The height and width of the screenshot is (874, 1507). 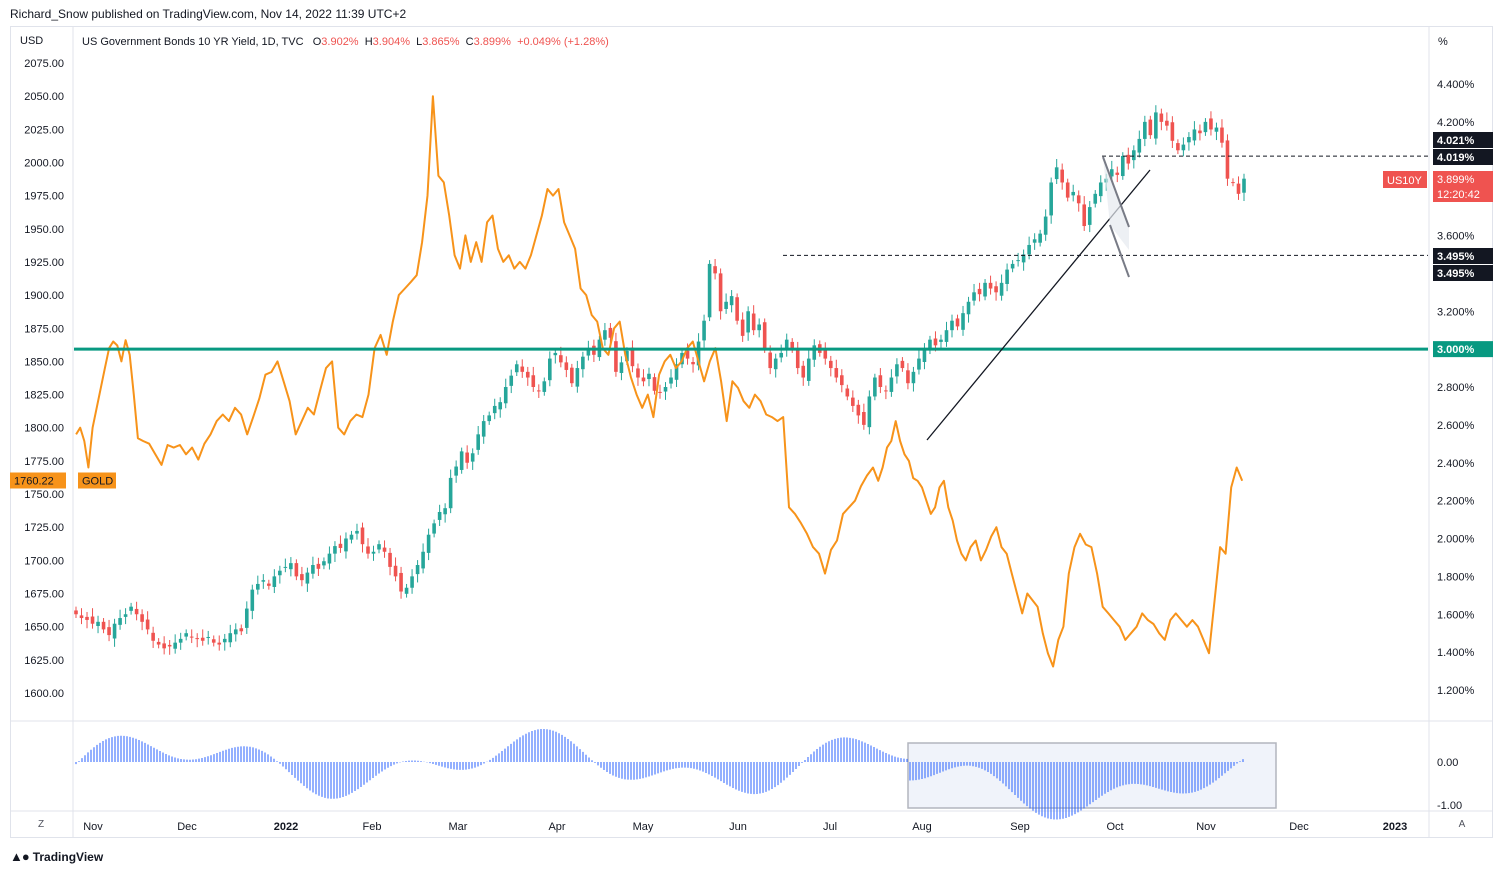 I want to click on oscillator-tick-label: -1.00, so click(x=1449, y=806).